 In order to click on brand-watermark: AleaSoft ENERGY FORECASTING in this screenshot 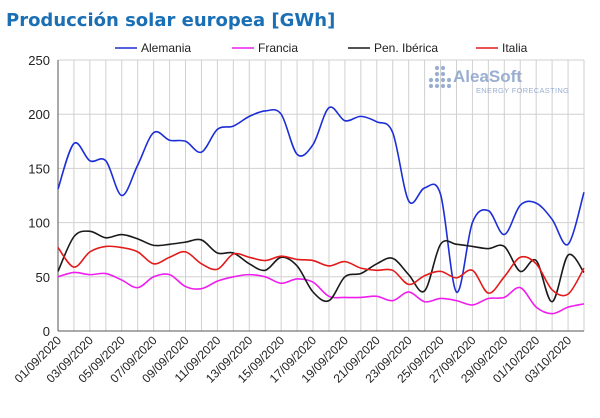, I will do `click(498, 80)`.